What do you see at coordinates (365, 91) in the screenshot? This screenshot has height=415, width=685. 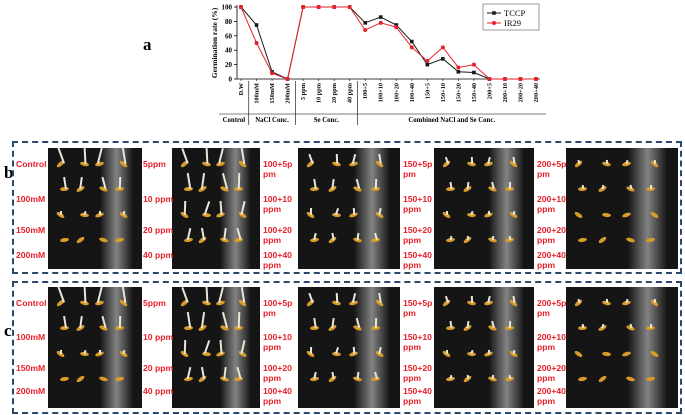 I see `x-tick-label: 100+5` at bounding box center [365, 91].